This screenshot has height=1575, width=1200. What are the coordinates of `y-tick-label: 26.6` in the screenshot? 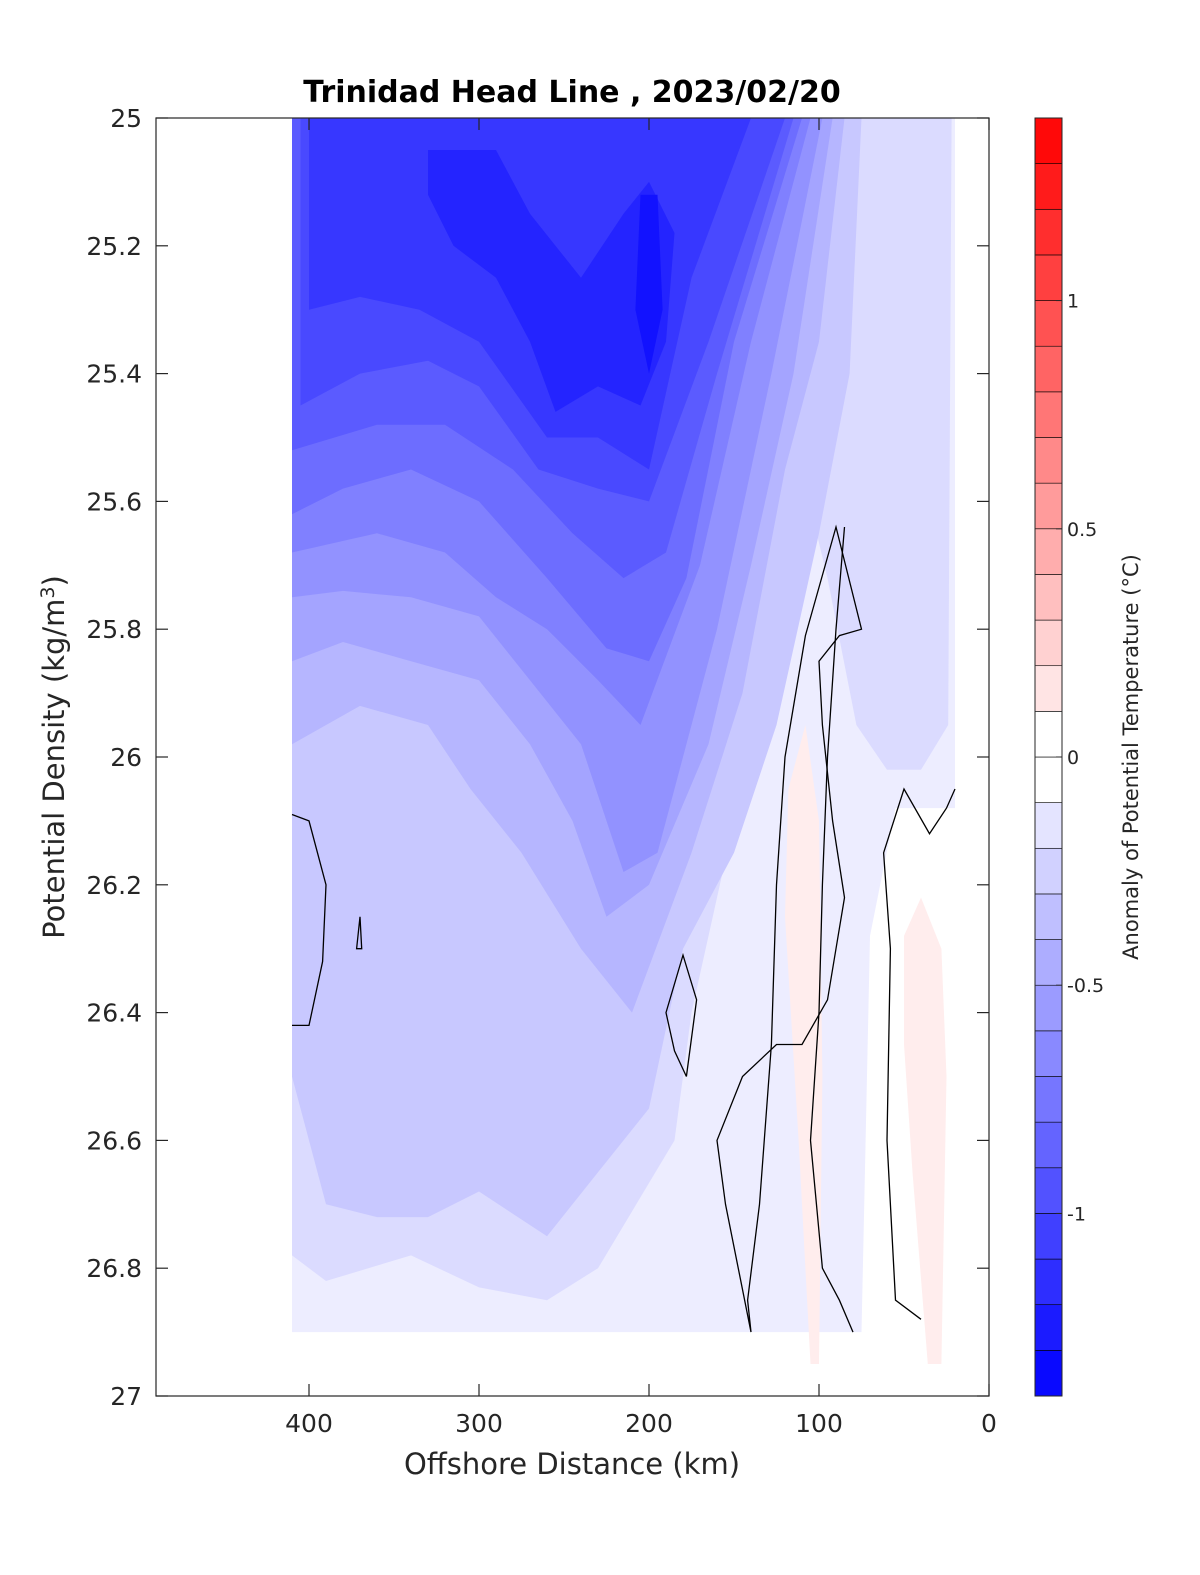 It's located at (114, 1140).